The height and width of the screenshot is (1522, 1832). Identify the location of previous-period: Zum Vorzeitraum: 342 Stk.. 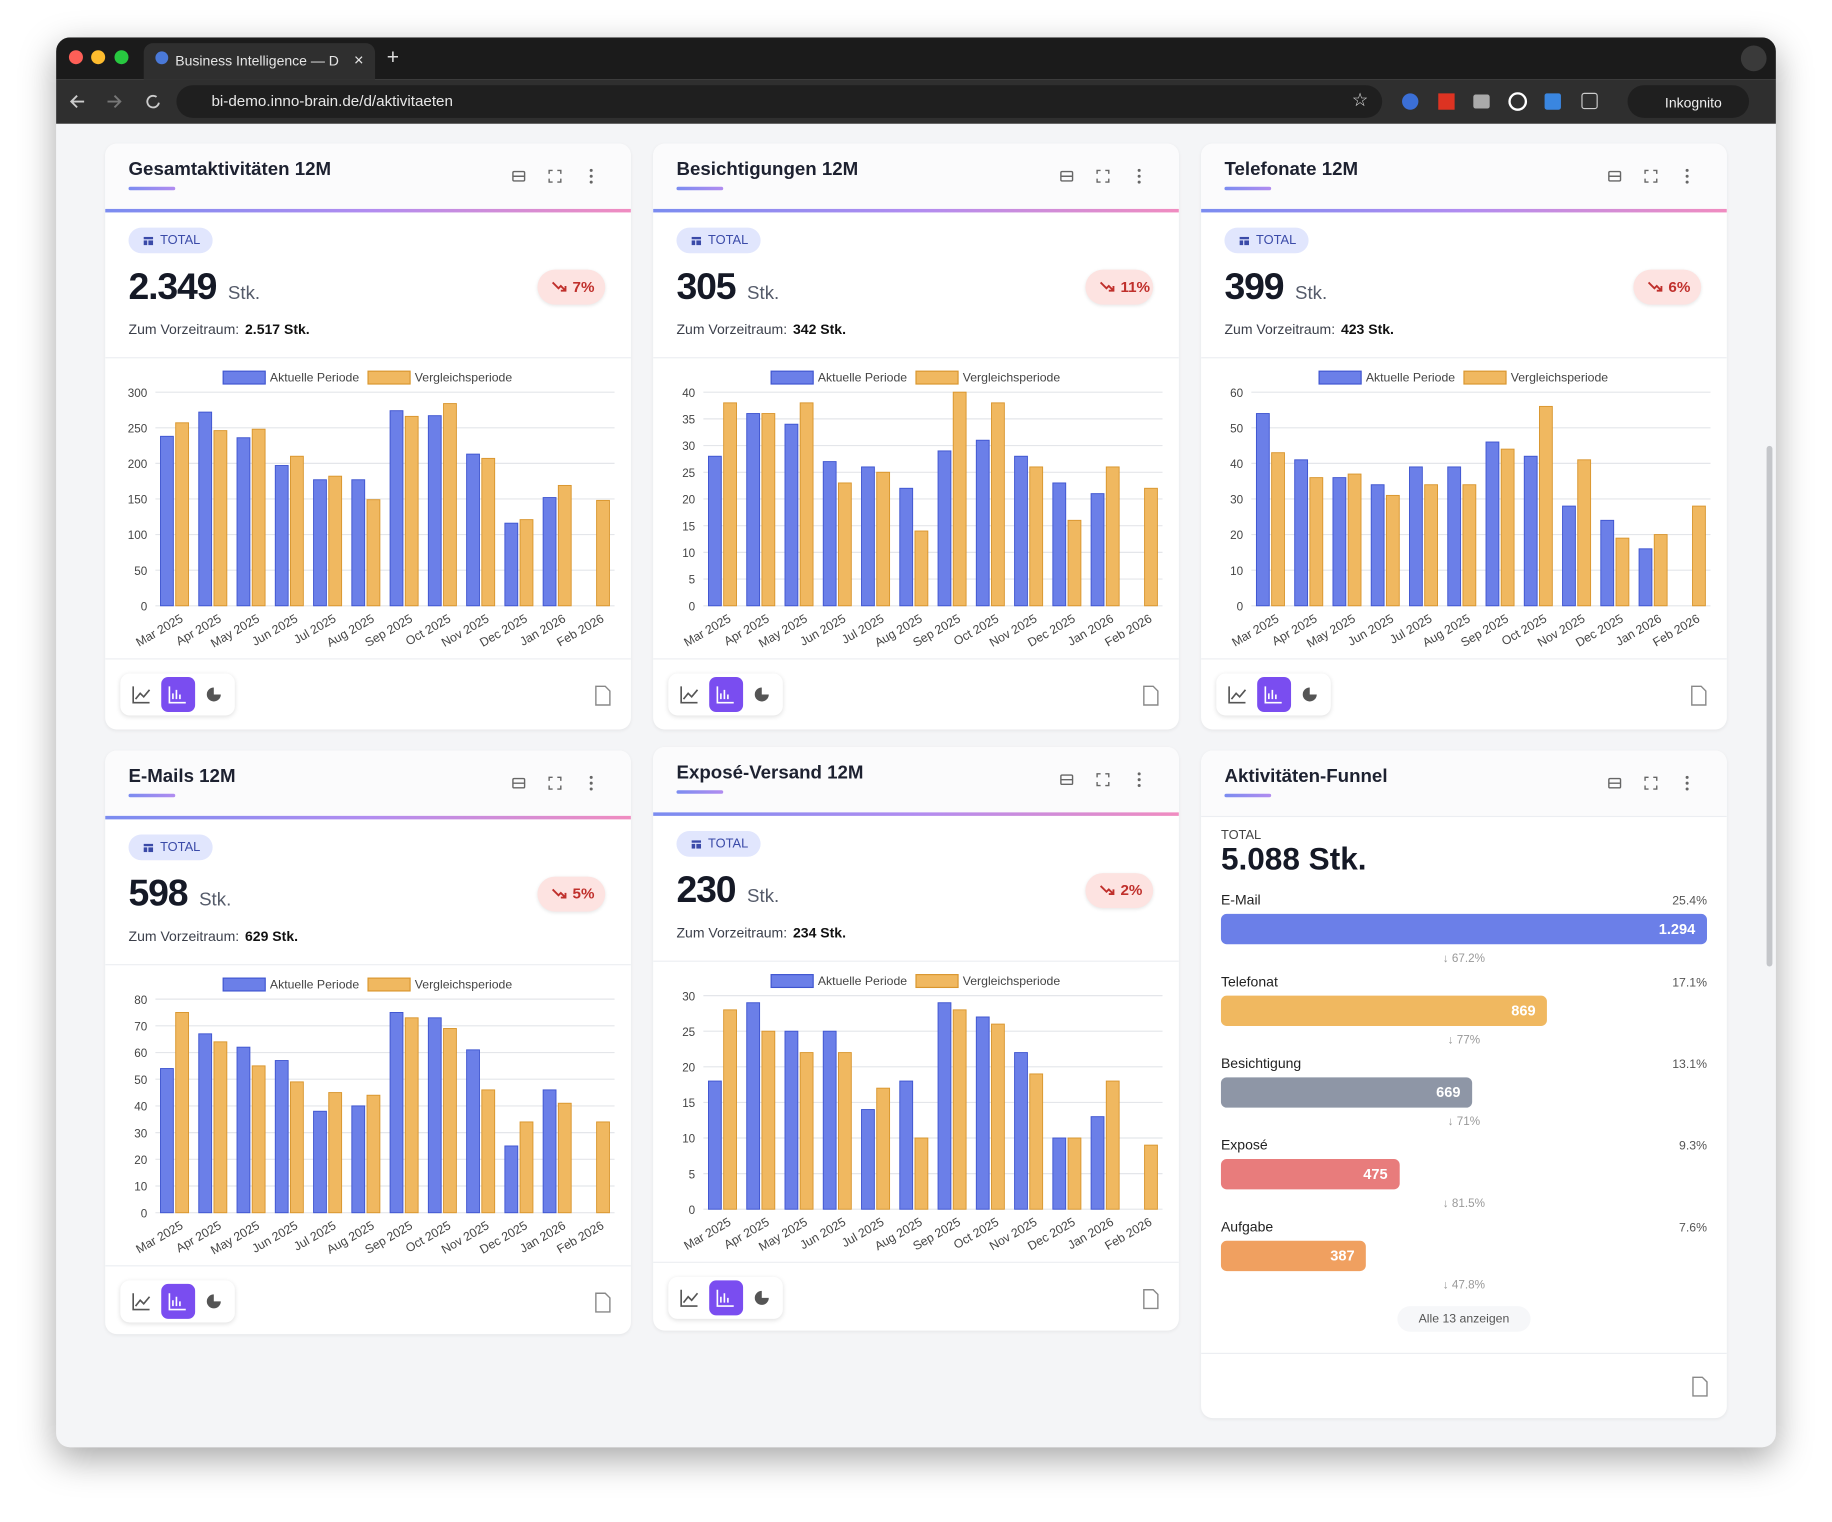
(761, 329).